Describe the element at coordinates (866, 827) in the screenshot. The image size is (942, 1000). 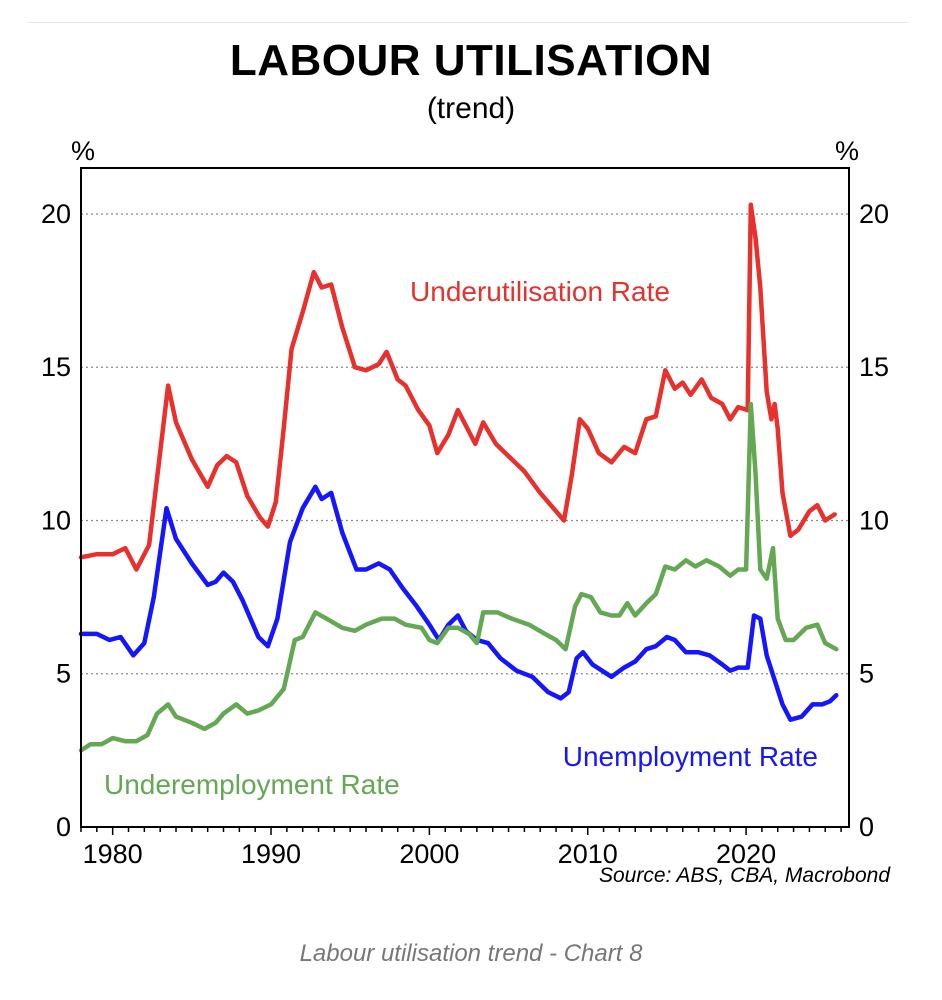
I see `y-tick-label-right: 0` at that location.